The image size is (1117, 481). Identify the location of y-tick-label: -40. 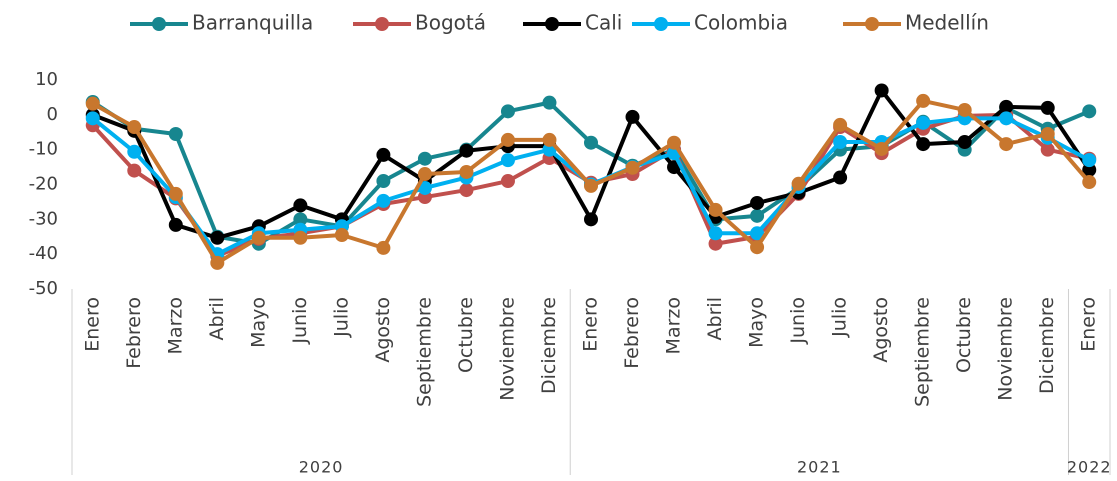
(43, 253).